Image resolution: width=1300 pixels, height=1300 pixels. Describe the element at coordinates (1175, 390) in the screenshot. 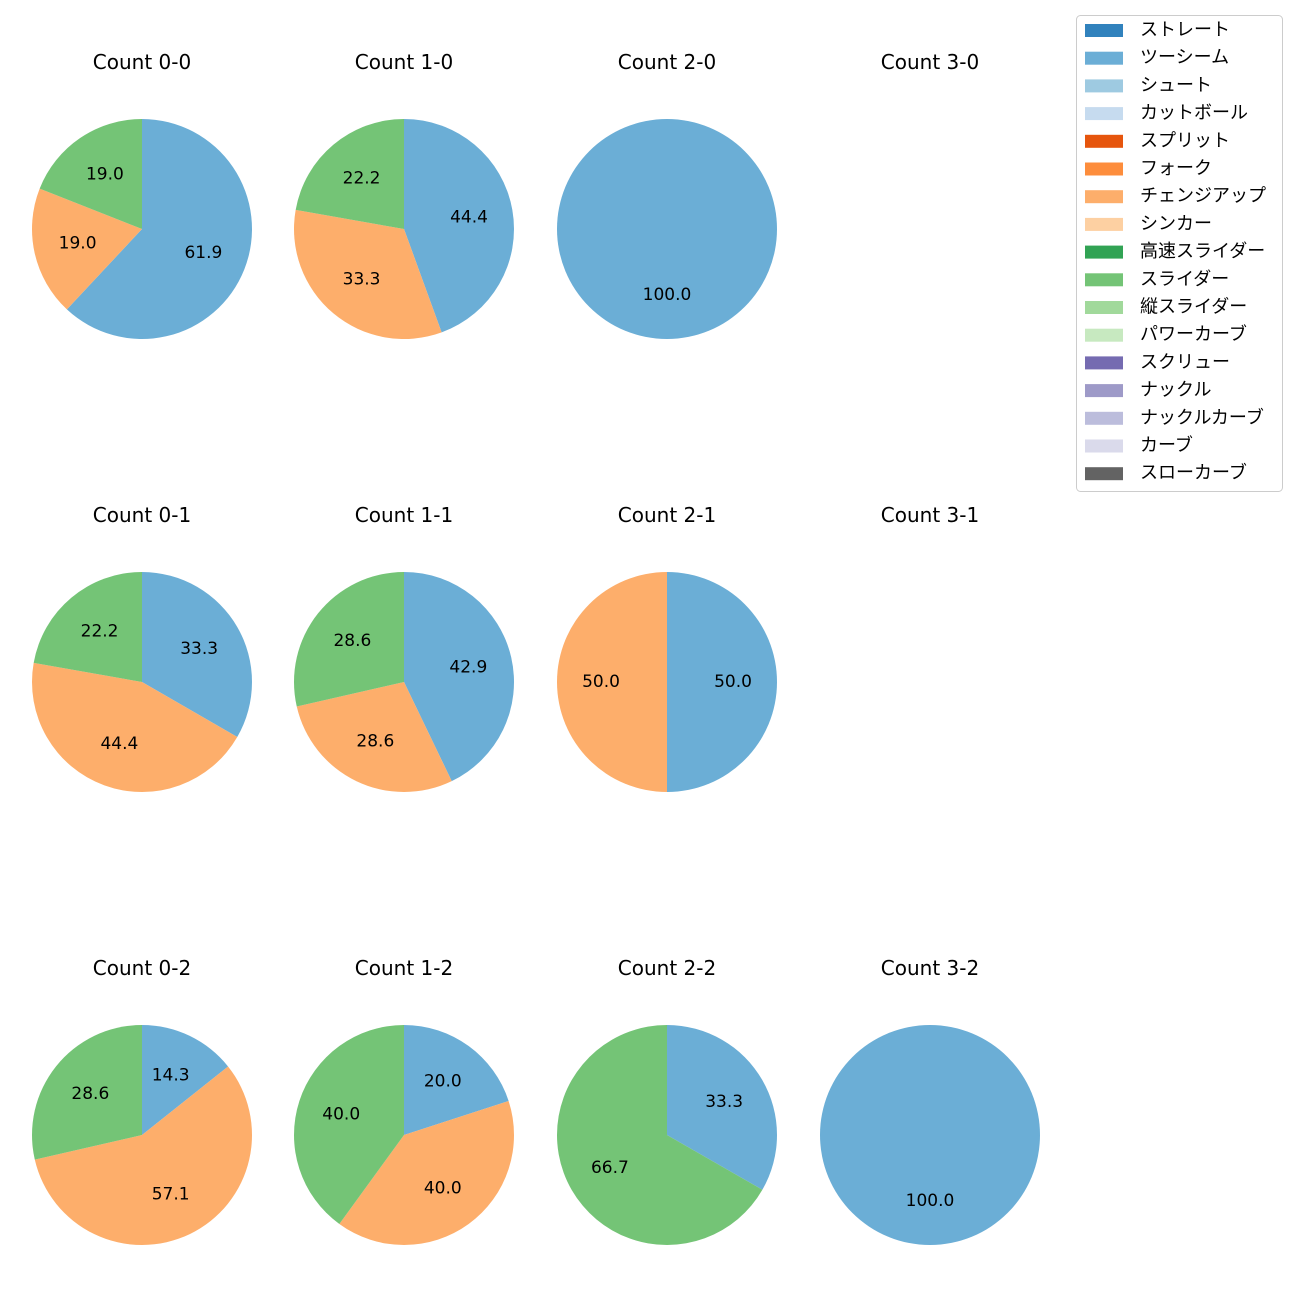

I see `legend-label: ナックル` at that location.